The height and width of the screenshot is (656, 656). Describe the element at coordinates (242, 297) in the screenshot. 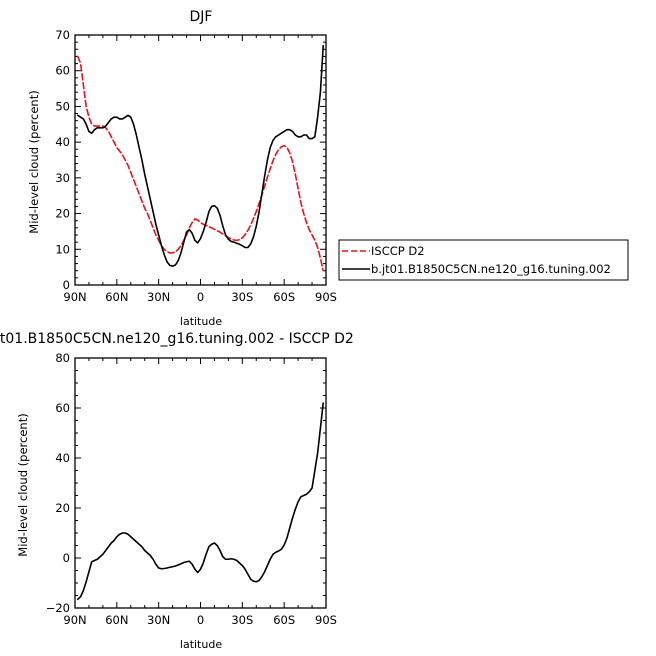

I see `top-x-tick-label: 30S` at that location.